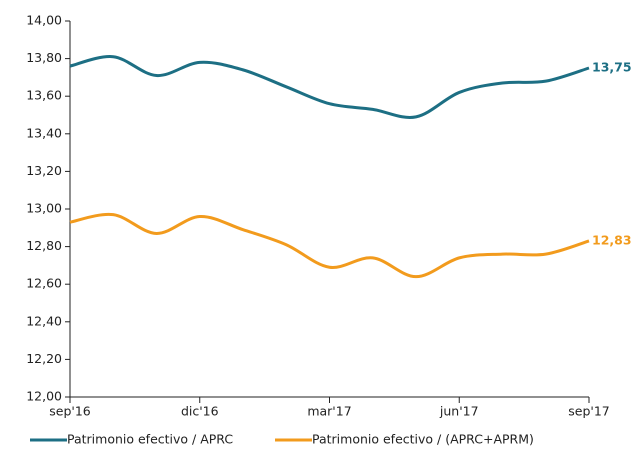  I want to click on y-tick-label: 12,20, so click(44, 358).